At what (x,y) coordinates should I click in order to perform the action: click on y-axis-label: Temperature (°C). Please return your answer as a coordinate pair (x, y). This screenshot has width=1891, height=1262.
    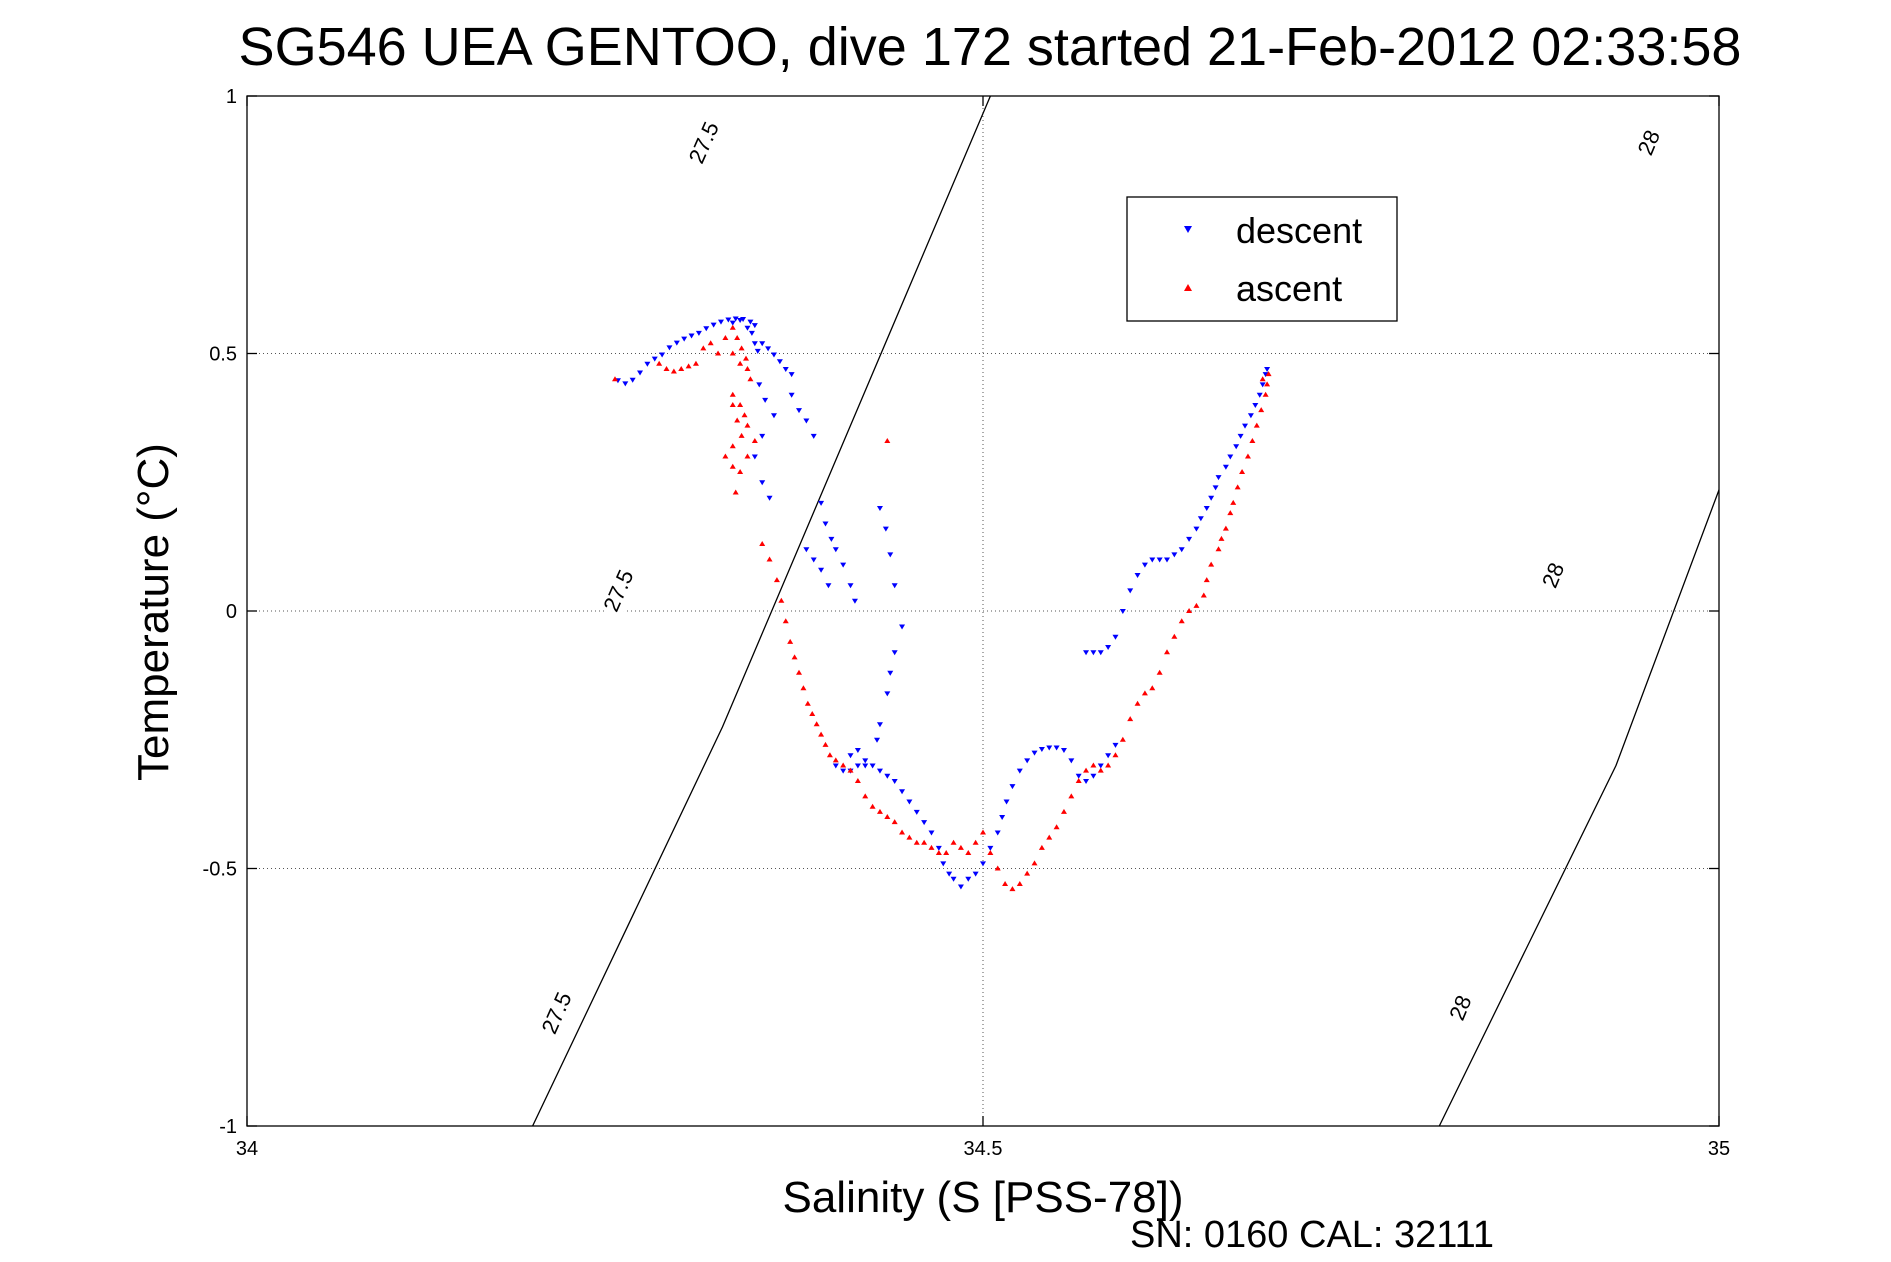
    Looking at the image, I should click on (153, 612).